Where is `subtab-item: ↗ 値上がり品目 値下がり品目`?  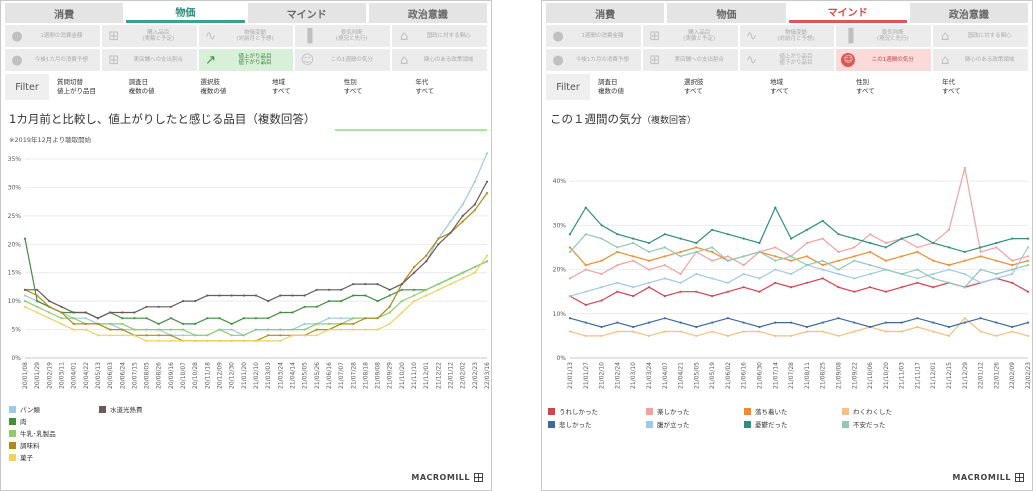
subtab-item: ↗ 値上がり品目 値下がり品目 is located at coordinates (246, 60).